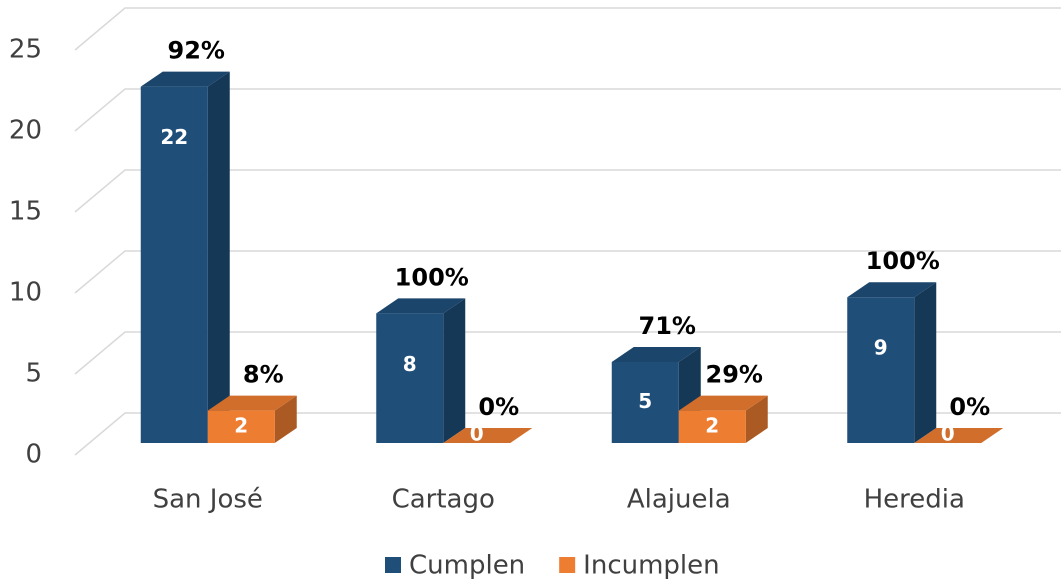  I want to click on legend-label: Cumplen, so click(467, 566).